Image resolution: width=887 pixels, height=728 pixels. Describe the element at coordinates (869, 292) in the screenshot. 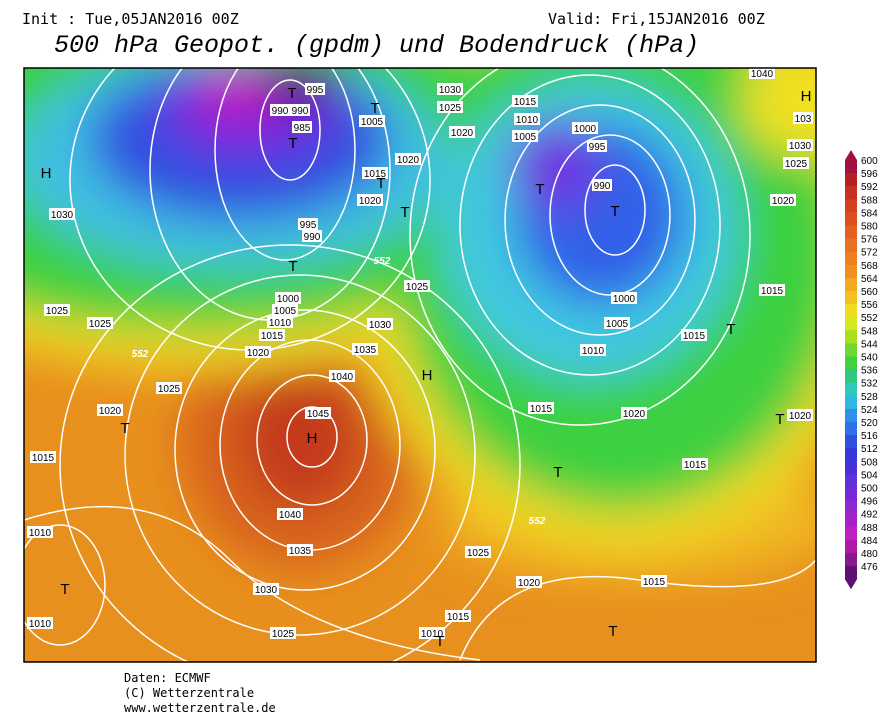

I see `colorbar-label: 560` at that location.